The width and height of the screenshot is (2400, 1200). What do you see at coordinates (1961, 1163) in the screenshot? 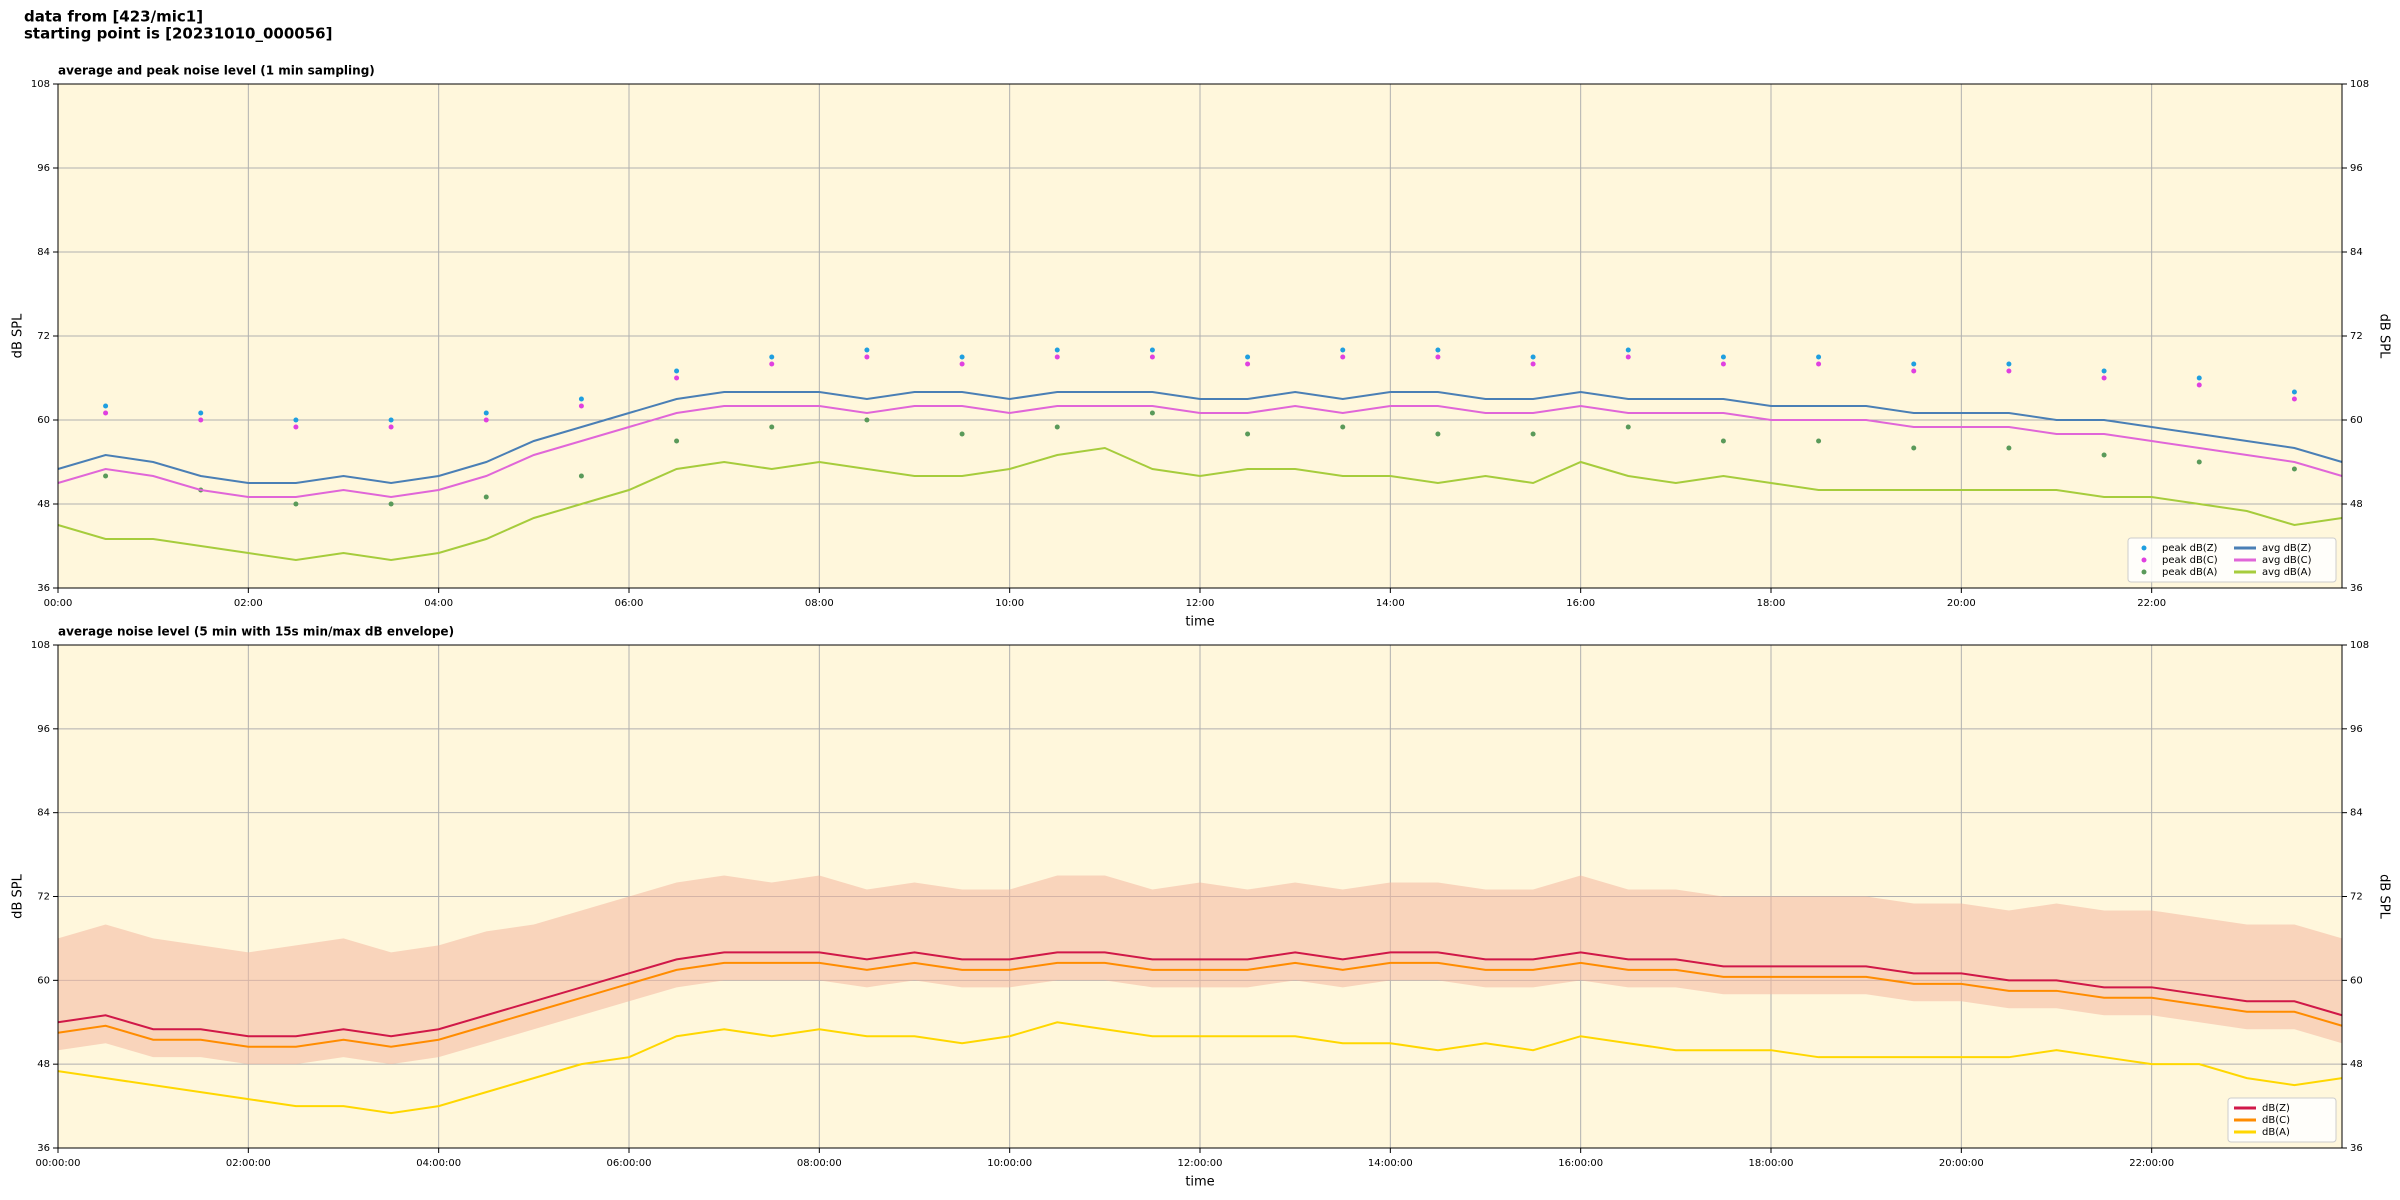
I see `x-tick-label: 20:00:00` at bounding box center [1961, 1163].